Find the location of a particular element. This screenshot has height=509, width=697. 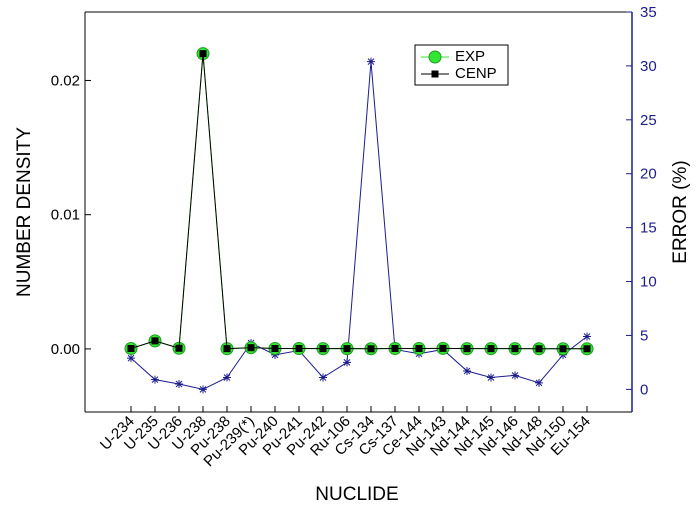

y2-axis-label: ERROR (%) is located at coordinates (680, 211).